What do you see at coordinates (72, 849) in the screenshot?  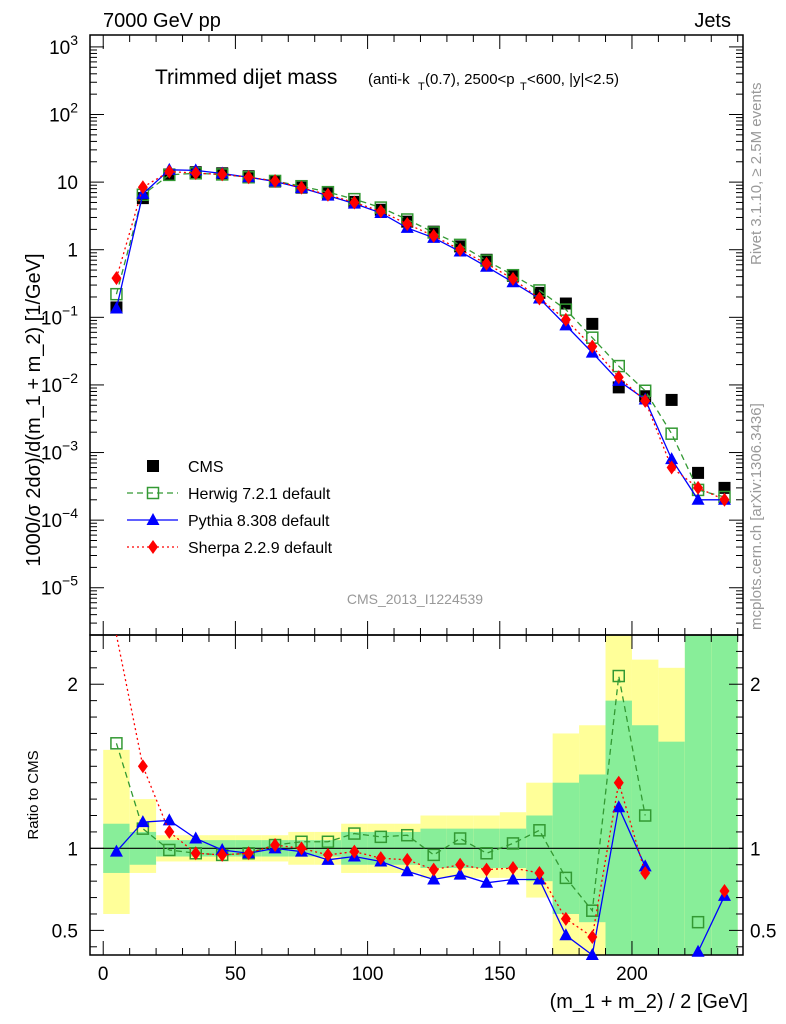 I see `ratio-y-tick-label: 1` at bounding box center [72, 849].